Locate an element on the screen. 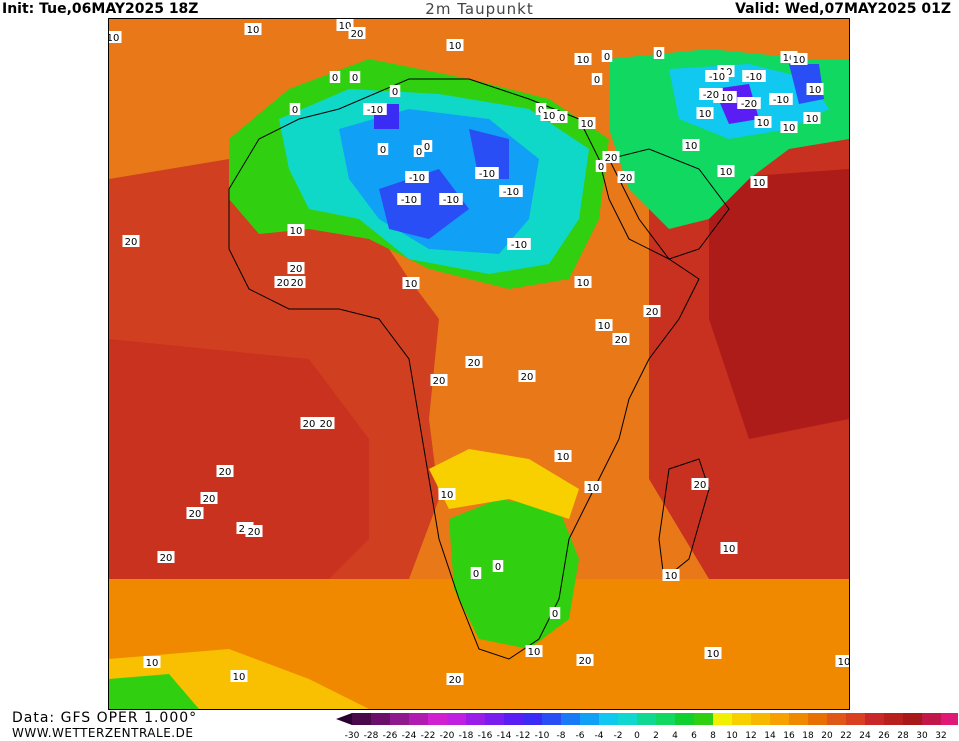  color-scale-tick-label: 14 is located at coordinates (770, 736).